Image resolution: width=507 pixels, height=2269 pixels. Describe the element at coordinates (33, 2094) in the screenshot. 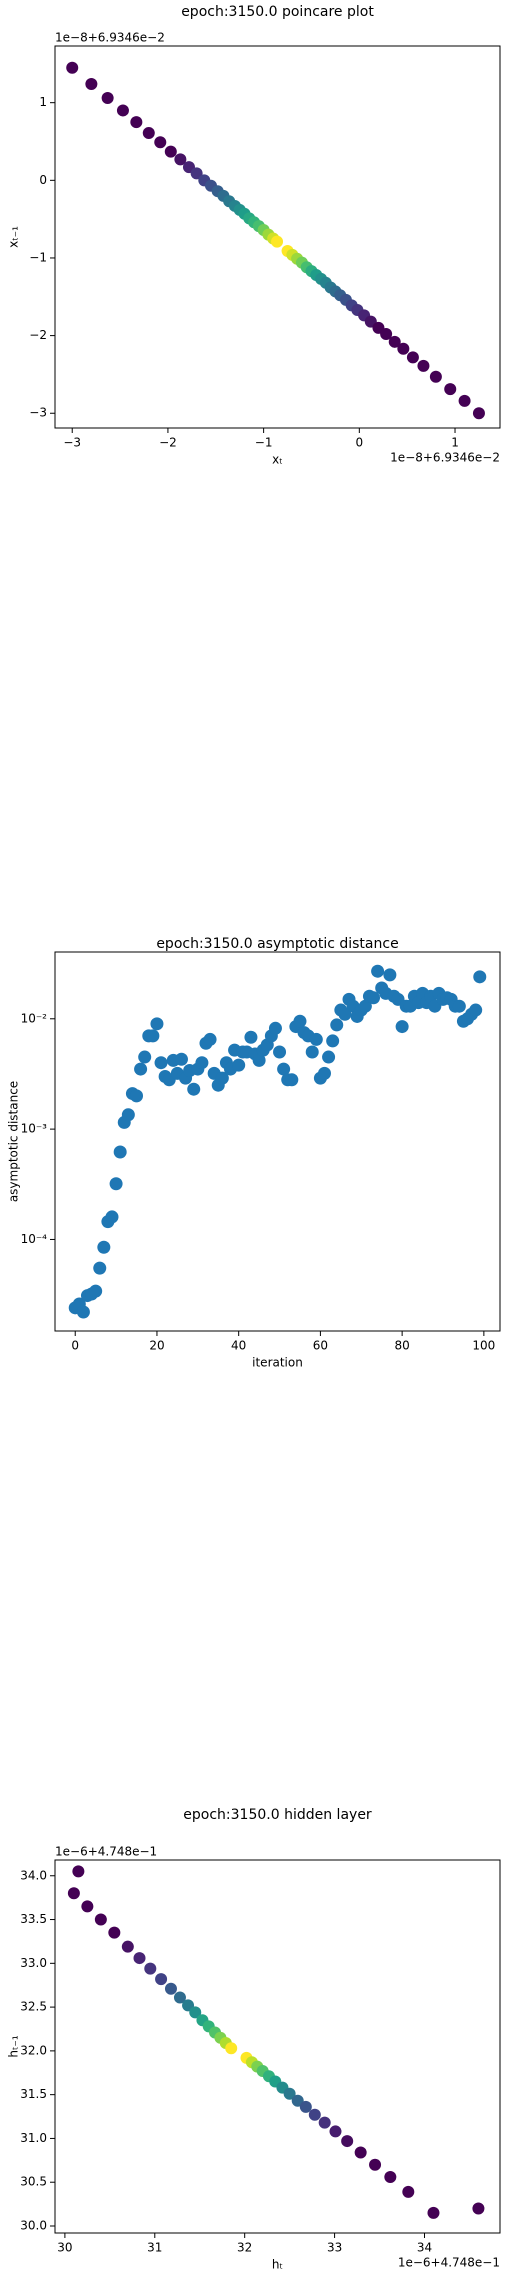

I see `y-tick-label: 31.5` at that location.